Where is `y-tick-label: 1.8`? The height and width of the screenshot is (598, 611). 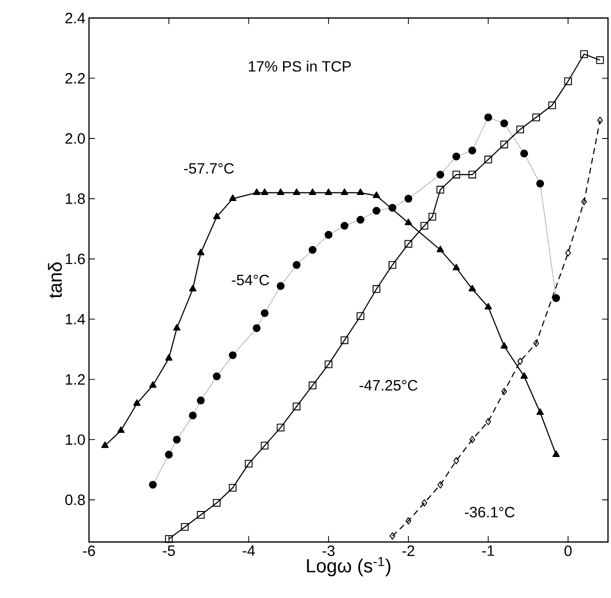 y-tick-label: 1.8 is located at coordinates (75, 198).